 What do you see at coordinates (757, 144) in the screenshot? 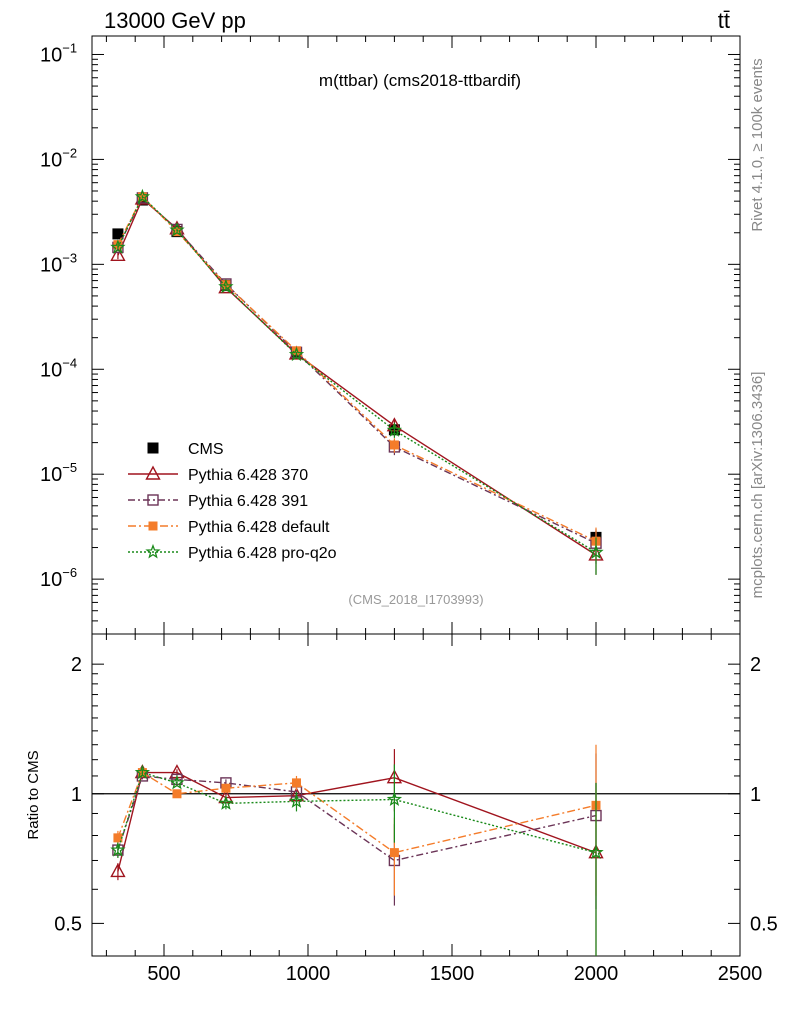
I see `rivet-label: Rivet 4.1.0, ≥ 100k events` at bounding box center [757, 144].